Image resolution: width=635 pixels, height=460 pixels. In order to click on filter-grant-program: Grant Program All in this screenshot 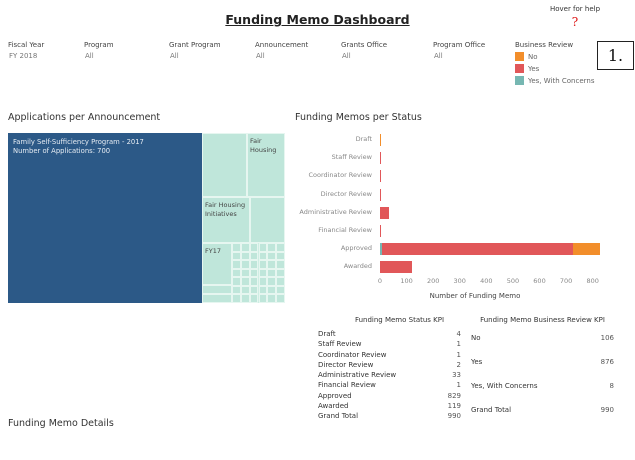, I will do `click(195, 50)`.